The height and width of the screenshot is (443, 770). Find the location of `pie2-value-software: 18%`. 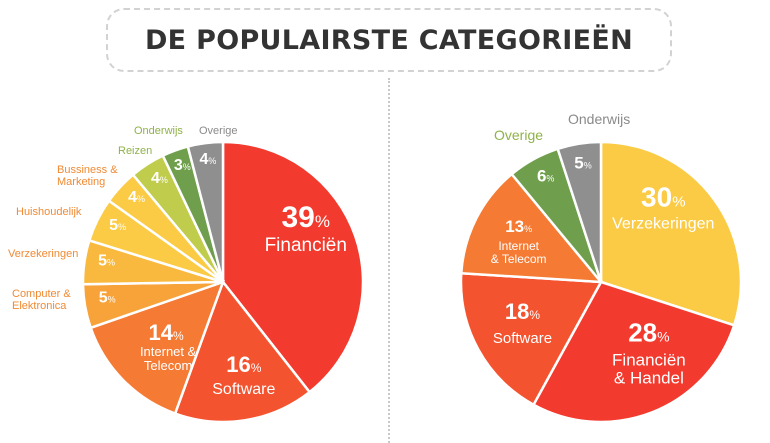

pie2-value-software: 18% is located at coordinates (522, 311).